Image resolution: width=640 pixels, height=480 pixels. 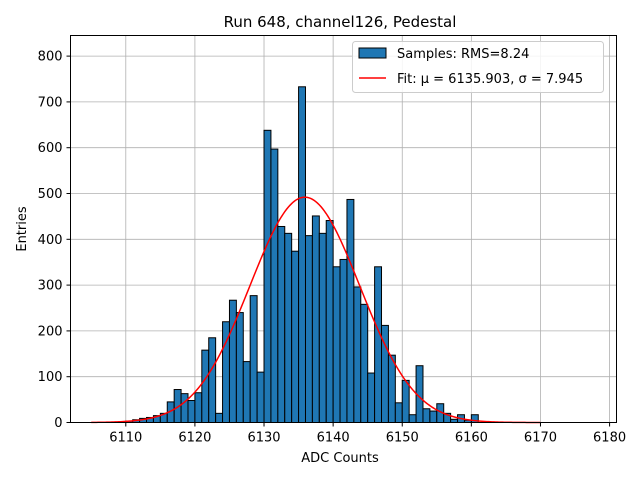 I want to click on y-tick-label: 400, so click(x=50, y=240).